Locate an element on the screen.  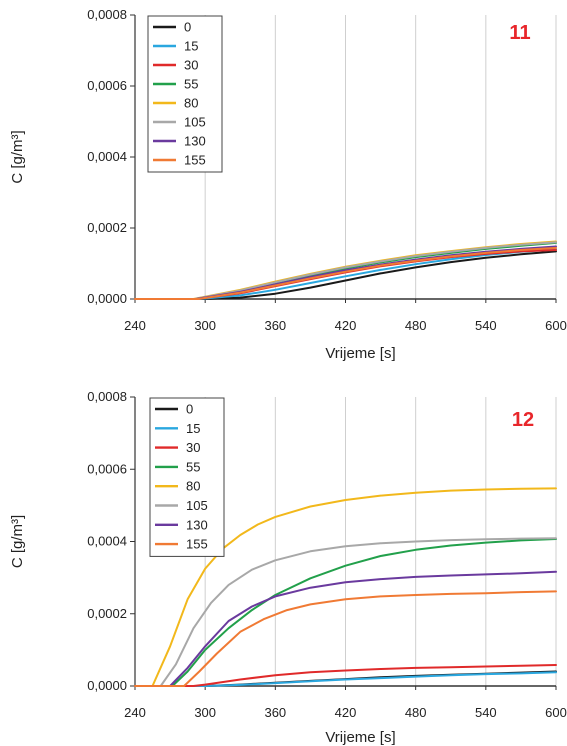
panel-label: 11 is located at coordinates (519, 33).